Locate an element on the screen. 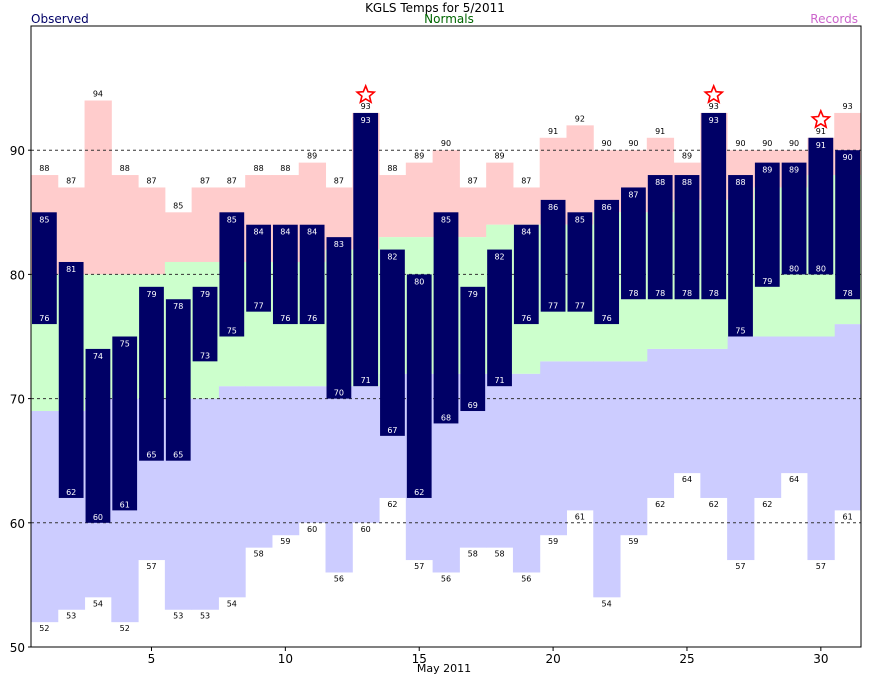  observed-low-label: 69 is located at coordinates (473, 405).